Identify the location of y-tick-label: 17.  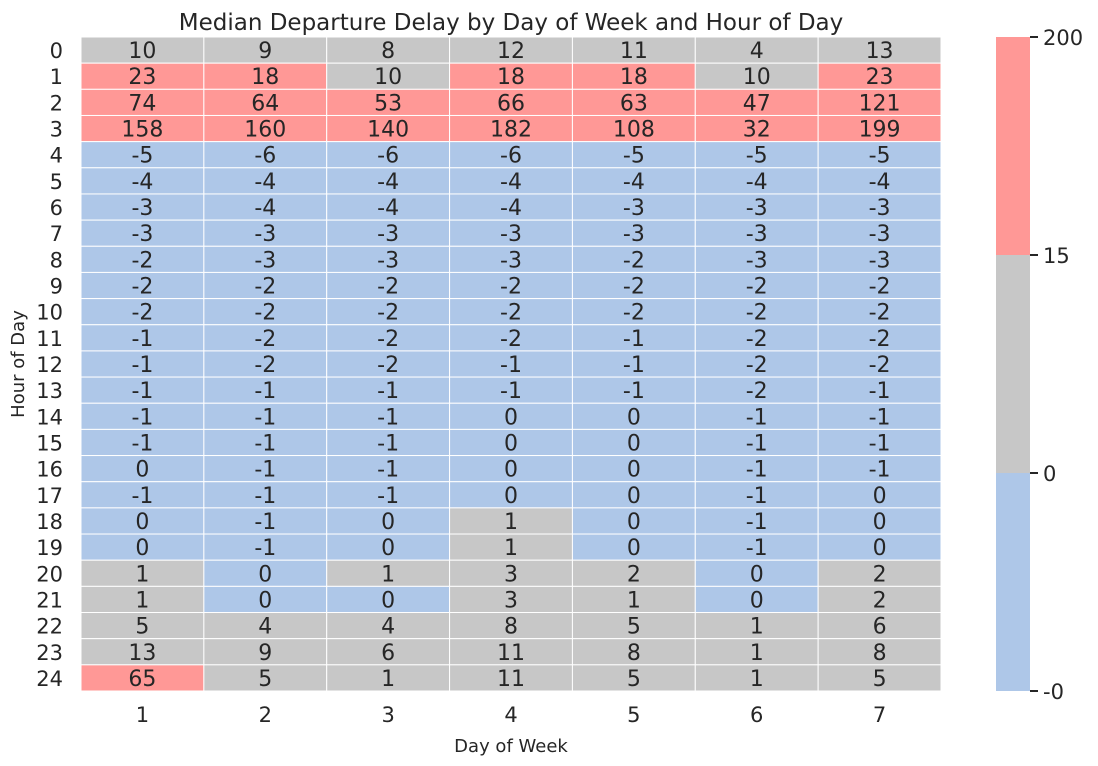
(49, 496).